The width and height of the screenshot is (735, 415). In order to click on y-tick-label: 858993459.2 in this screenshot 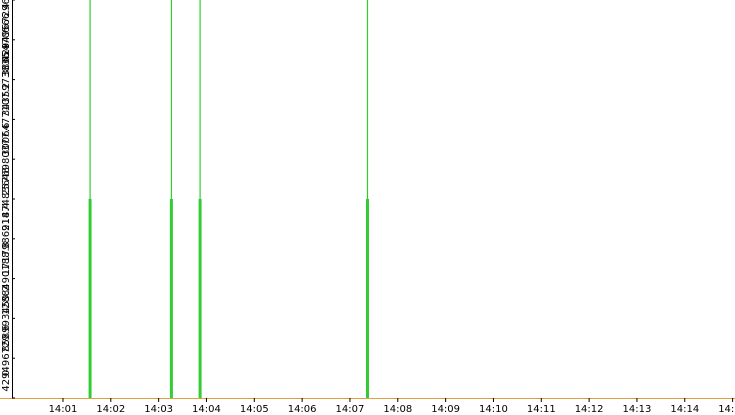, I will do `click(6, 318)`.